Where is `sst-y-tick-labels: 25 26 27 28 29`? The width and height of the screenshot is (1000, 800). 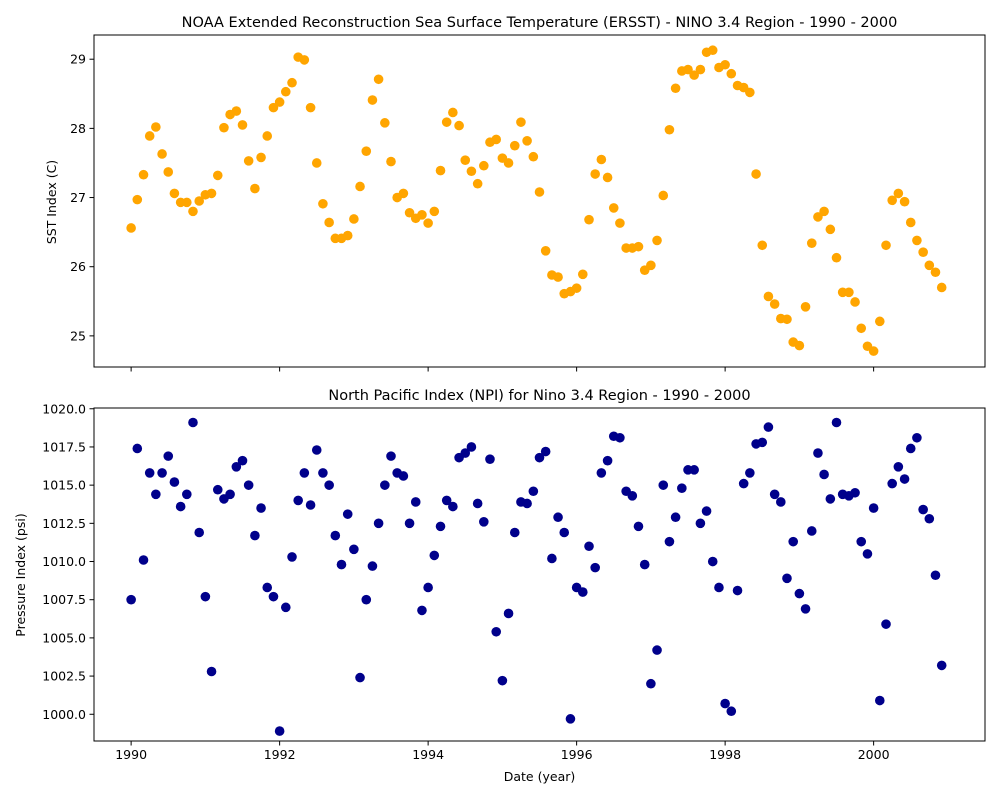
sst-y-tick-labels: 25 26 27 28 29 is located at coordinates (78, 198).